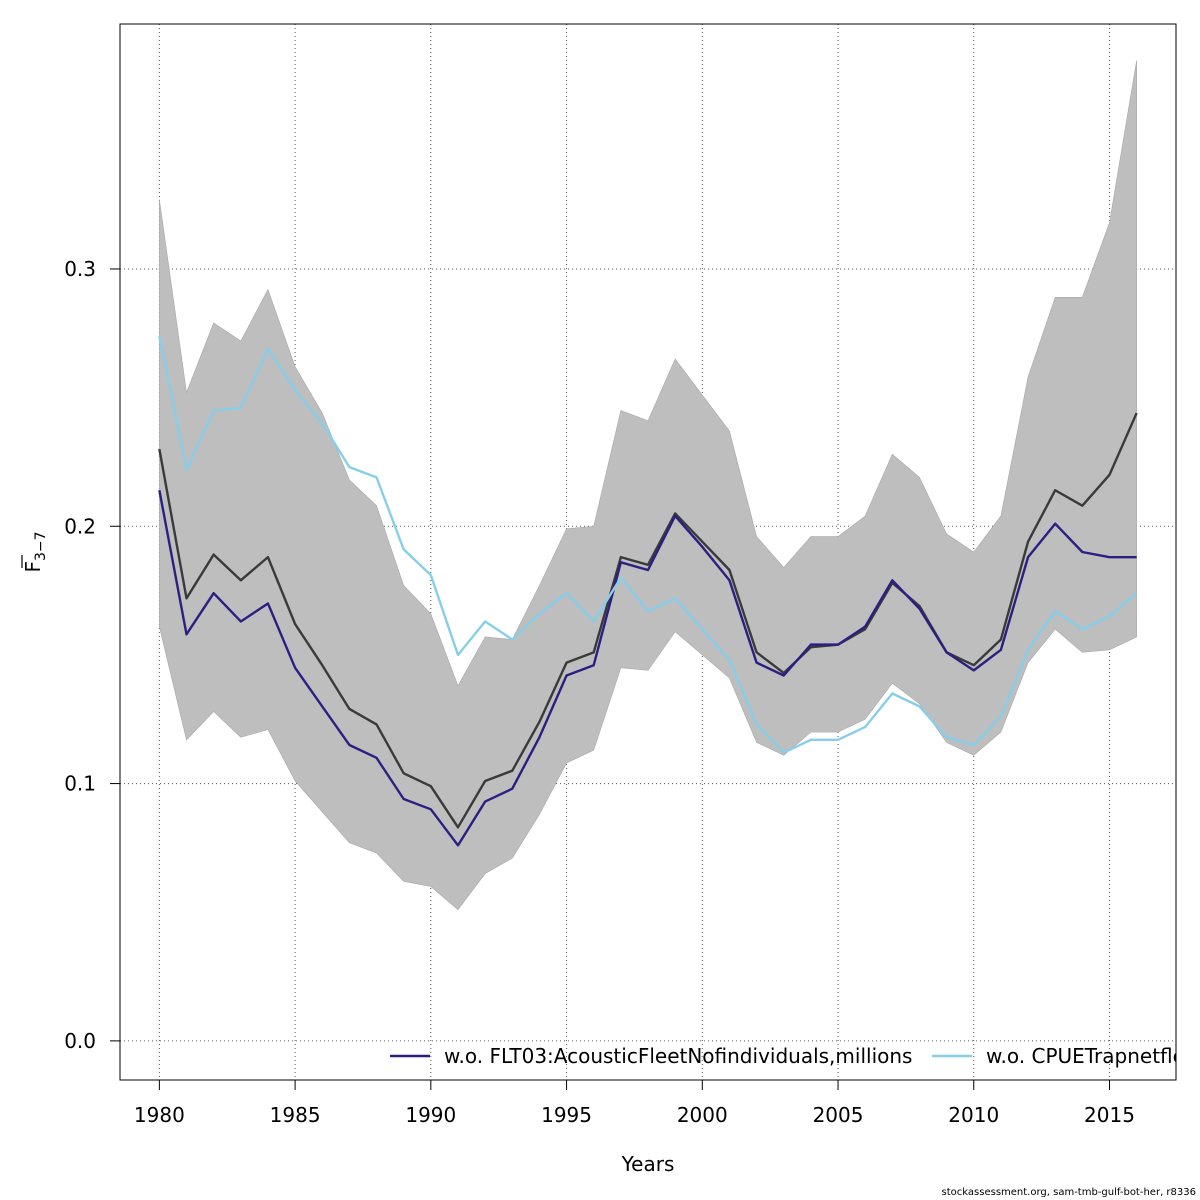 The image size is (1200, 1200). What do you see at coordinates (702, 1115) in the screenshot?
I see `x-tick-label-2000: 2000` at bounding box center [702, 1115].